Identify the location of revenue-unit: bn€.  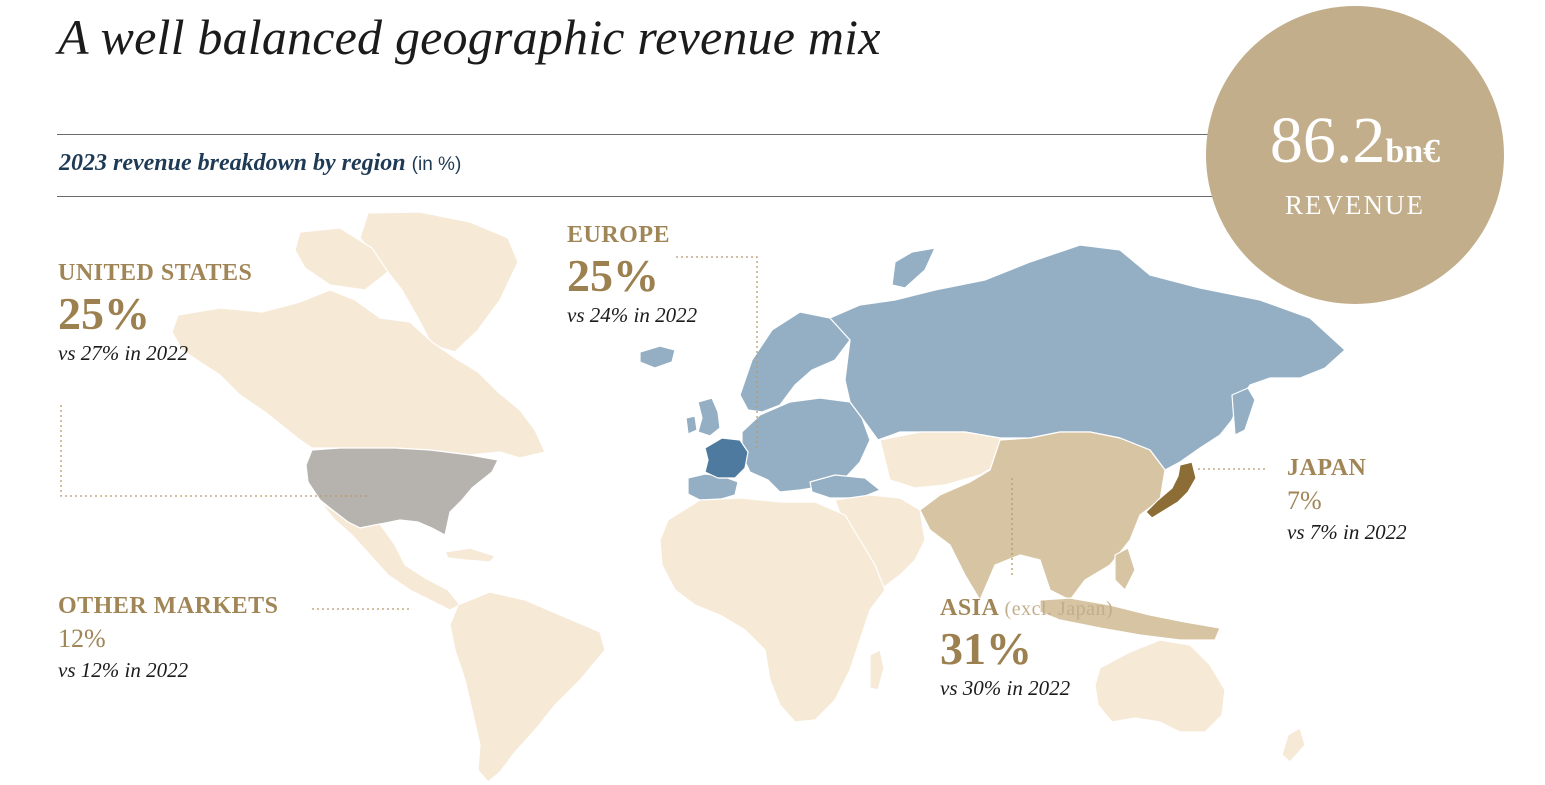
(1413, 151).